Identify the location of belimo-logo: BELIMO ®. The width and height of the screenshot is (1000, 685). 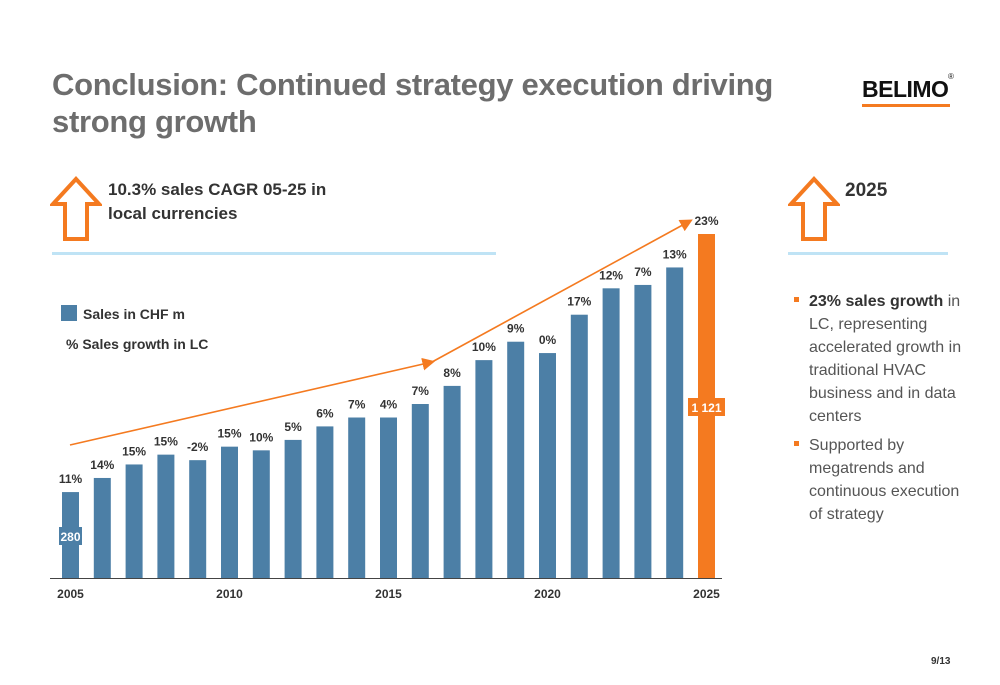
(908, 92).